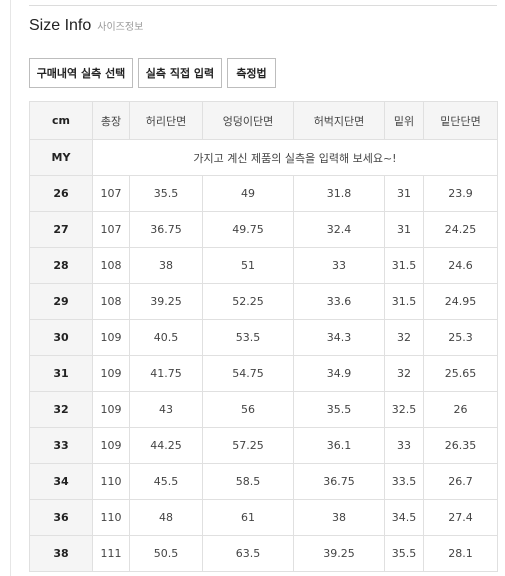  What do you see at coordinates (251, 73) in the screenshot?
I see `measure-method-button: 측정법` at bounding box center [251, 73].